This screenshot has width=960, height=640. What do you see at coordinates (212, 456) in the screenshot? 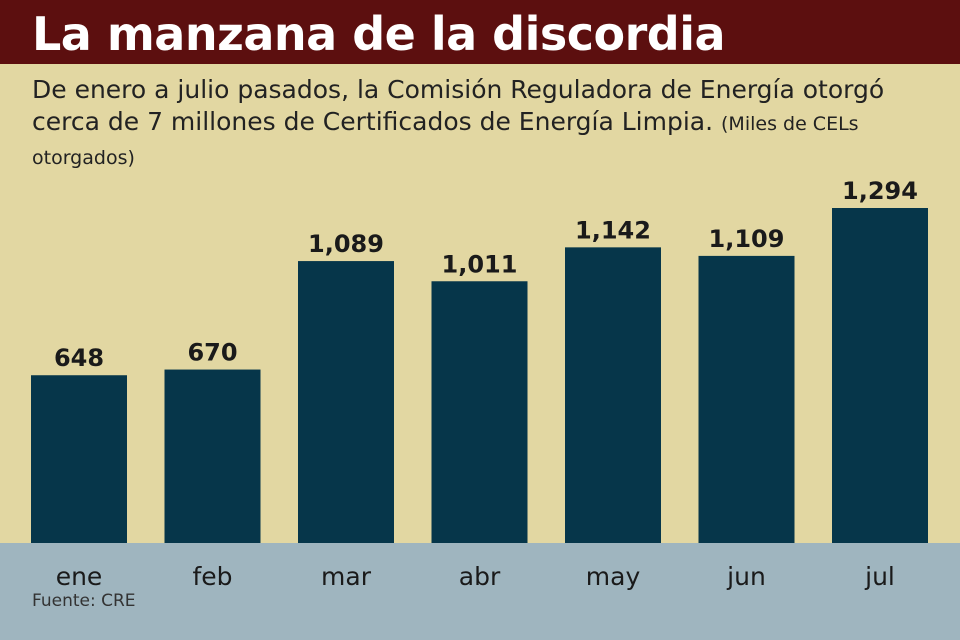
I see `bar-feb` at bounding box center [212, 456].